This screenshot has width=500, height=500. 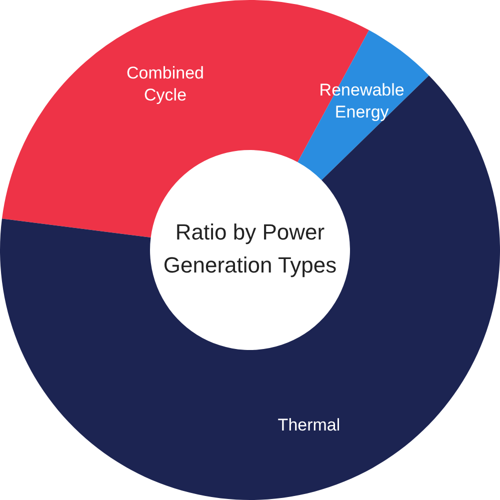 What do you see at coordinates (250, 249) in the screenshot?
I see `text: Ratio by Power Generation Types` at bounding box center [250, 249].